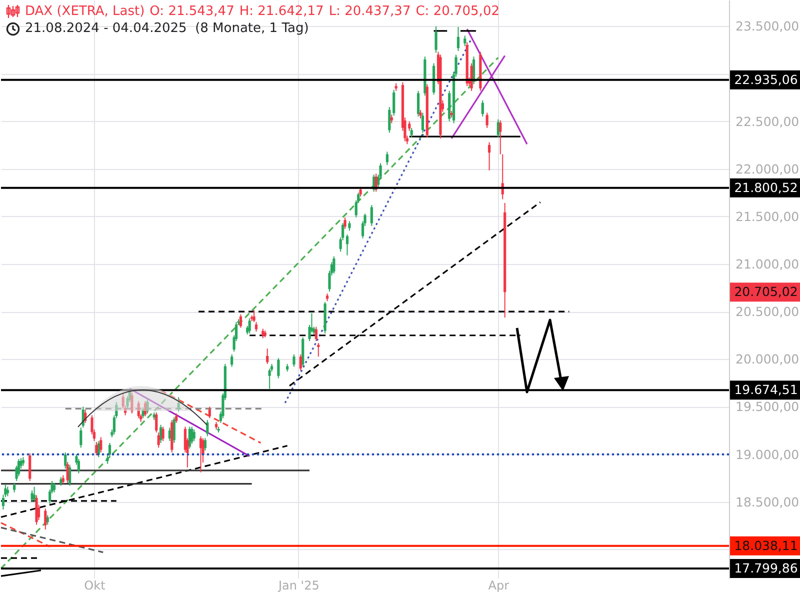 The image size is (800, 600). Describe the element at coordinates (768, 454) in the screenshot. I see `y-tick-label: 19.000,00` at that location.